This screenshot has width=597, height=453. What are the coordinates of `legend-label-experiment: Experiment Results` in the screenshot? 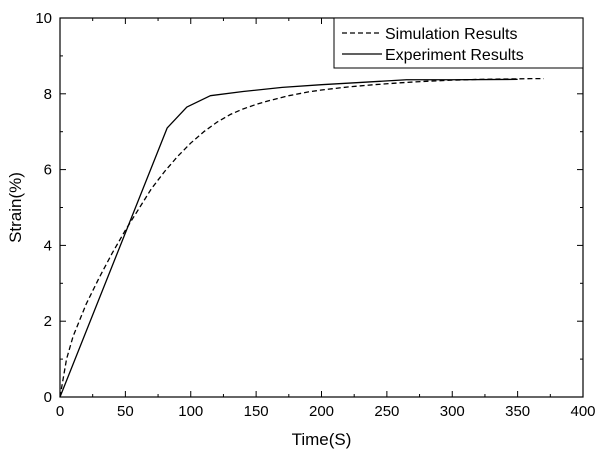 It's located at (454, 55).